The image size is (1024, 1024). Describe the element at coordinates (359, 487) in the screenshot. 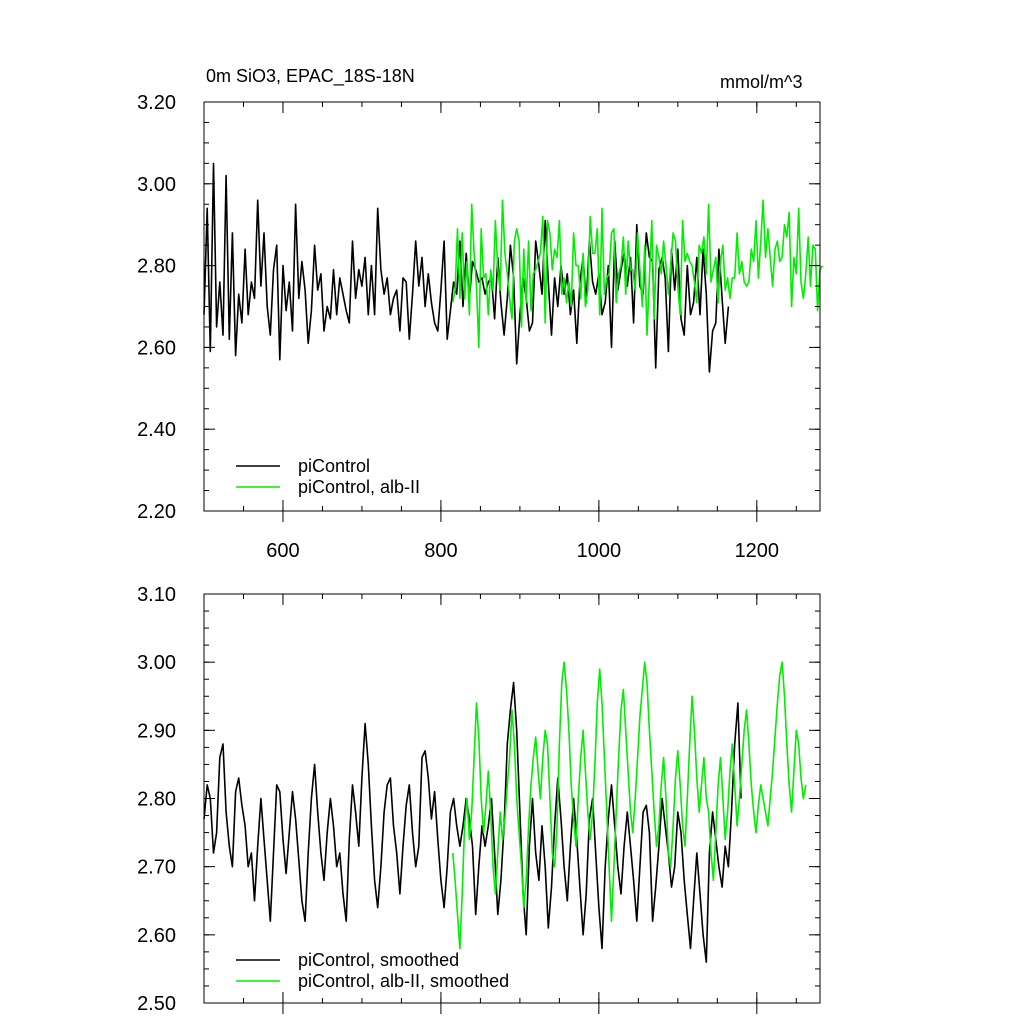

I see `legend-label: piControl, alb-II` at that location.